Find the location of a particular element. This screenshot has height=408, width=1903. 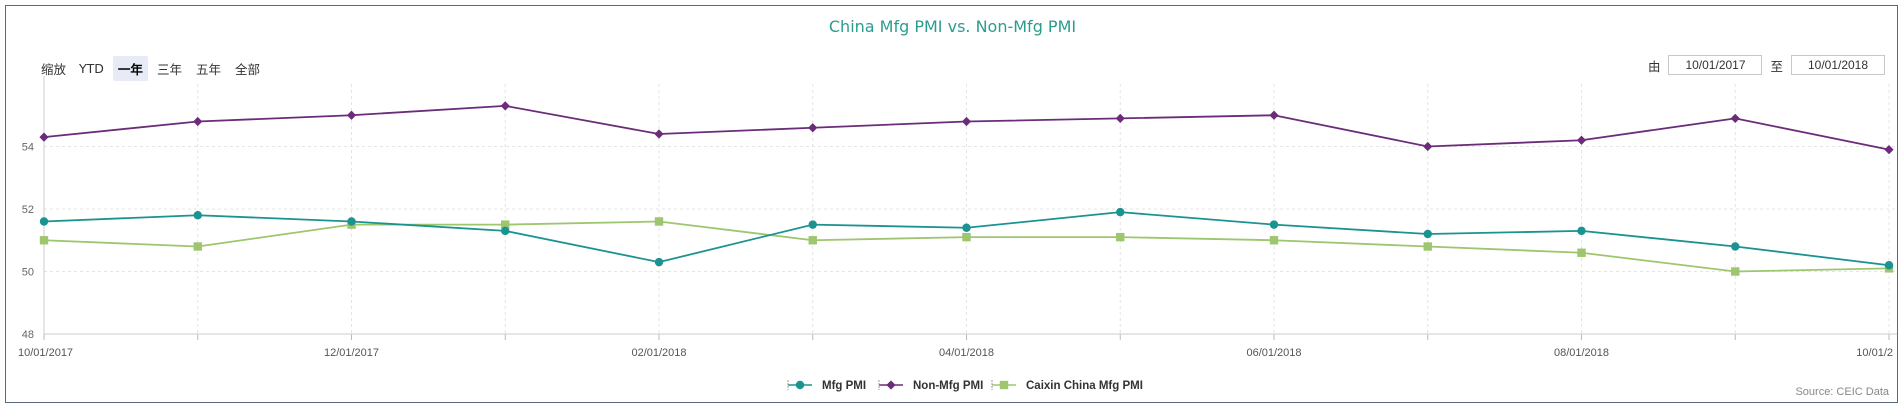

zoom-label: 缩放 is located at coordinates (54, 69).